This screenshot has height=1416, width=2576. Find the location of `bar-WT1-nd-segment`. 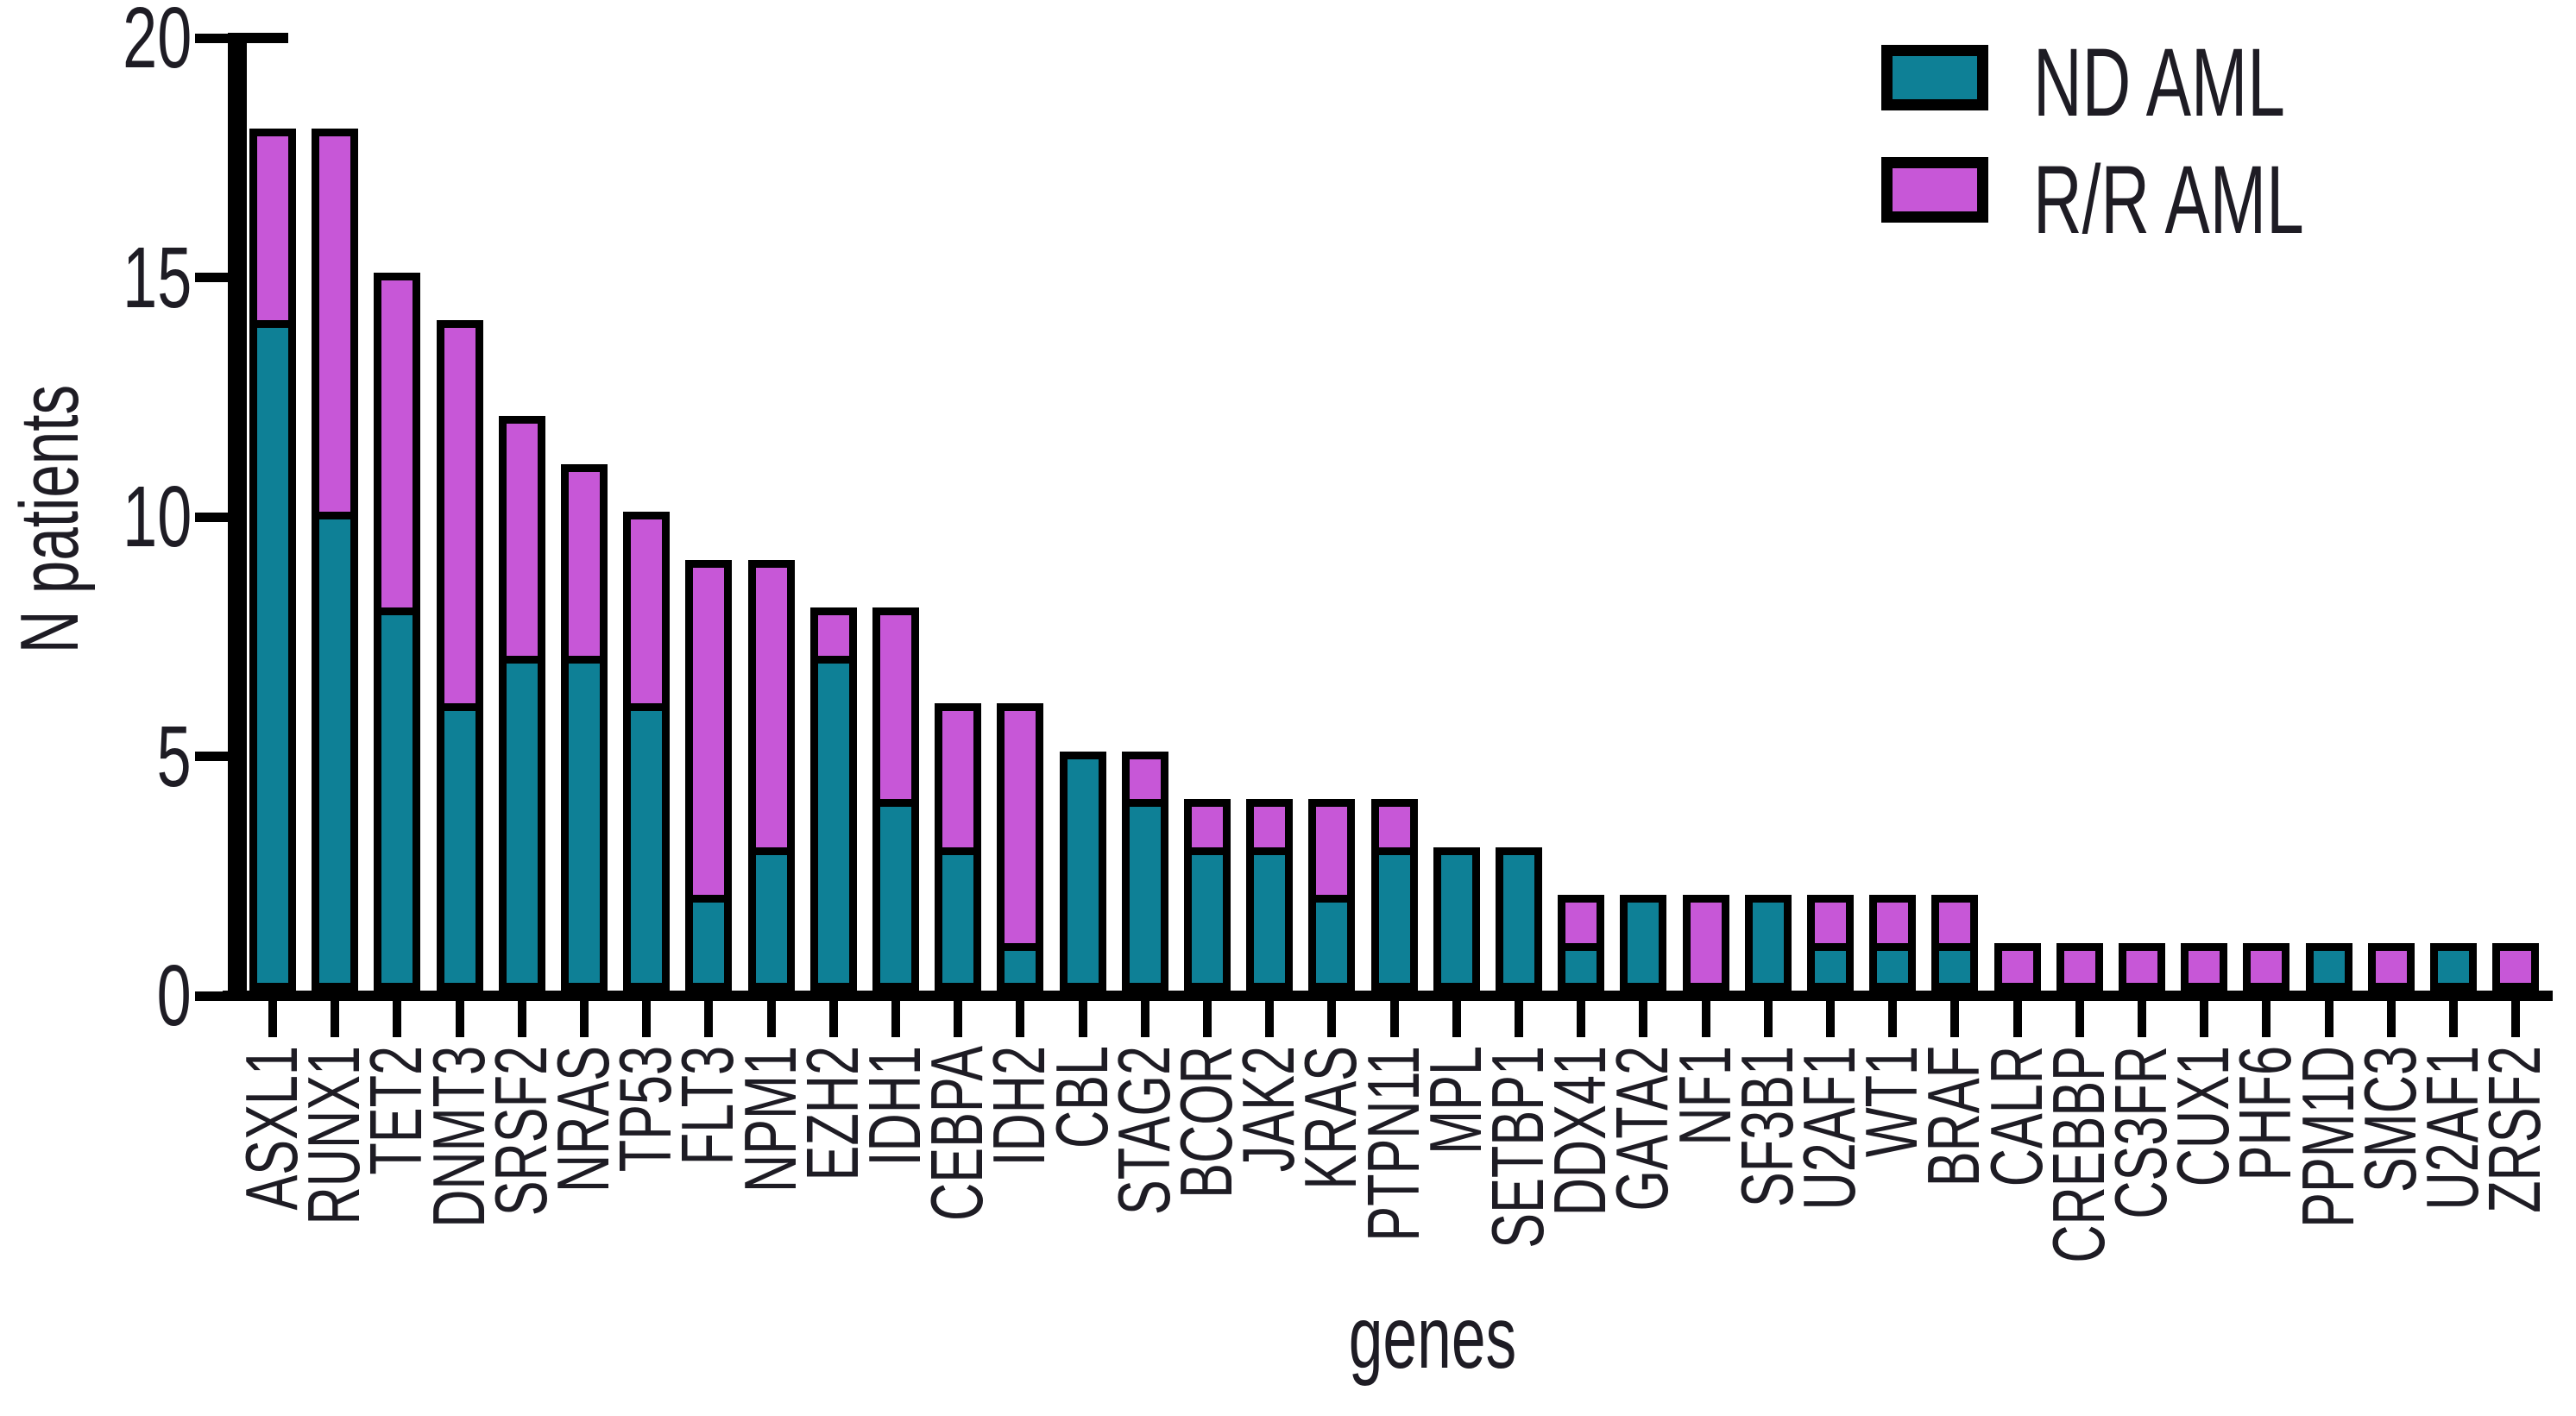

bar-WT1-nd-segment is located at coordinates (1893, 966).